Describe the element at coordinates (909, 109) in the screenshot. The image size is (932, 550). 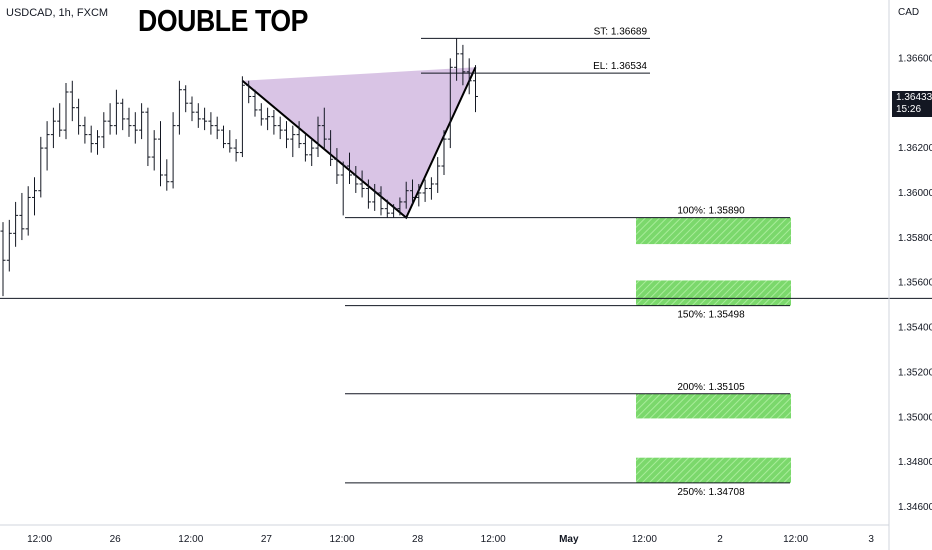
I see `bar-countdown: 15:26` at that location.